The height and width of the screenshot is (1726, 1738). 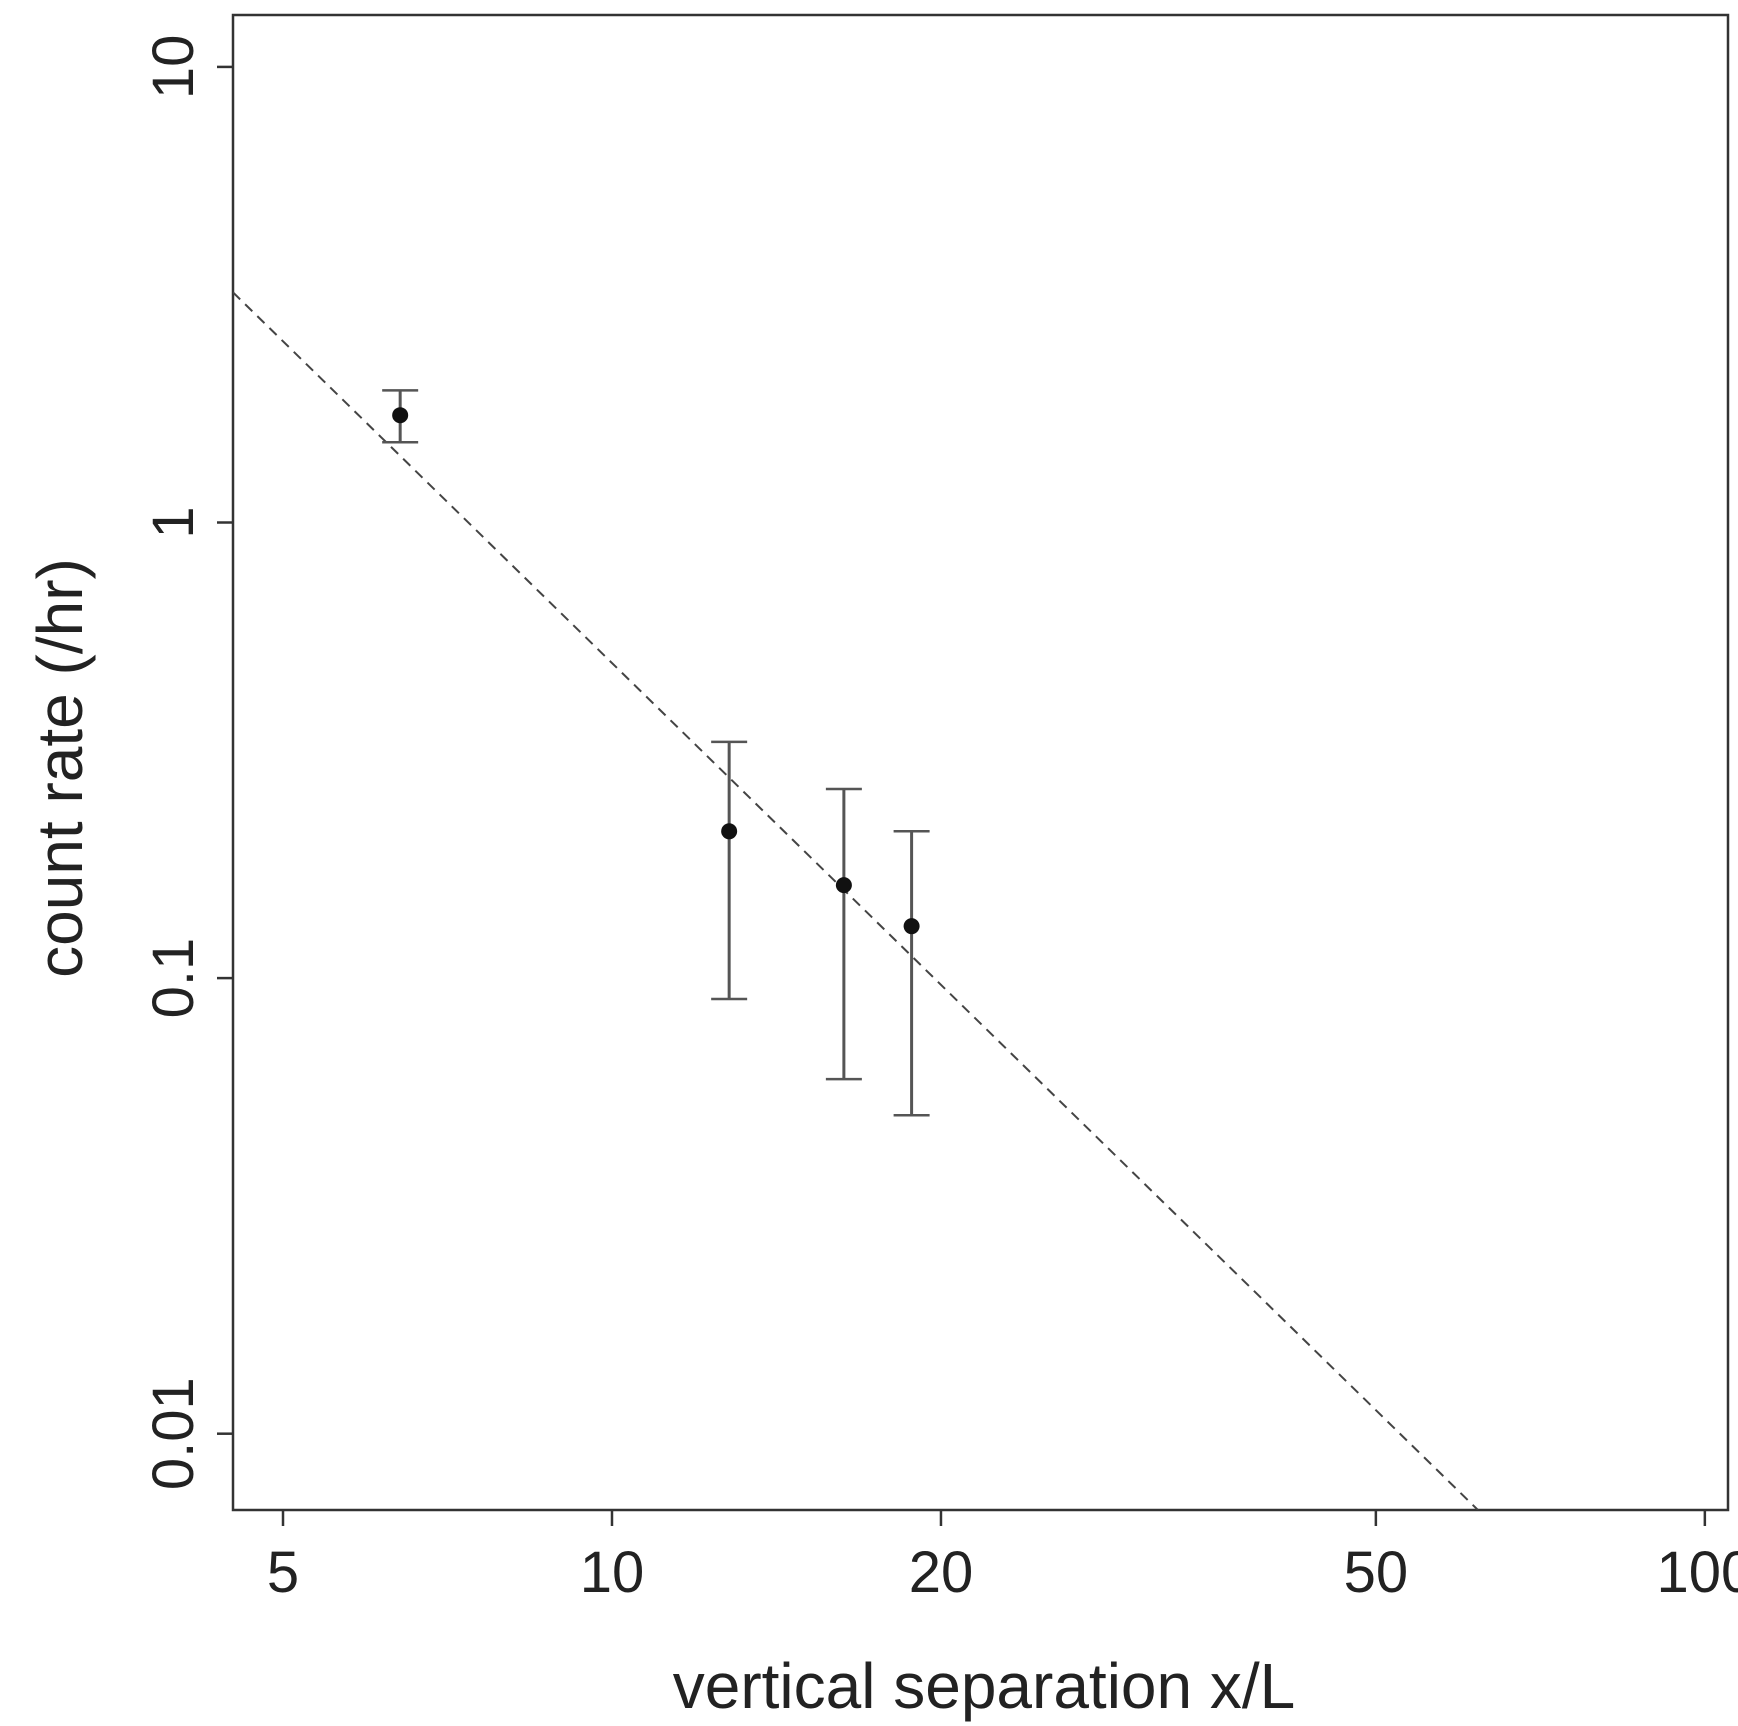 What do you see at coordinates (984, 1686) in the screenshot?
I see `x-axis-title: vertical separation x/L` at bounding box center [984, 1686].